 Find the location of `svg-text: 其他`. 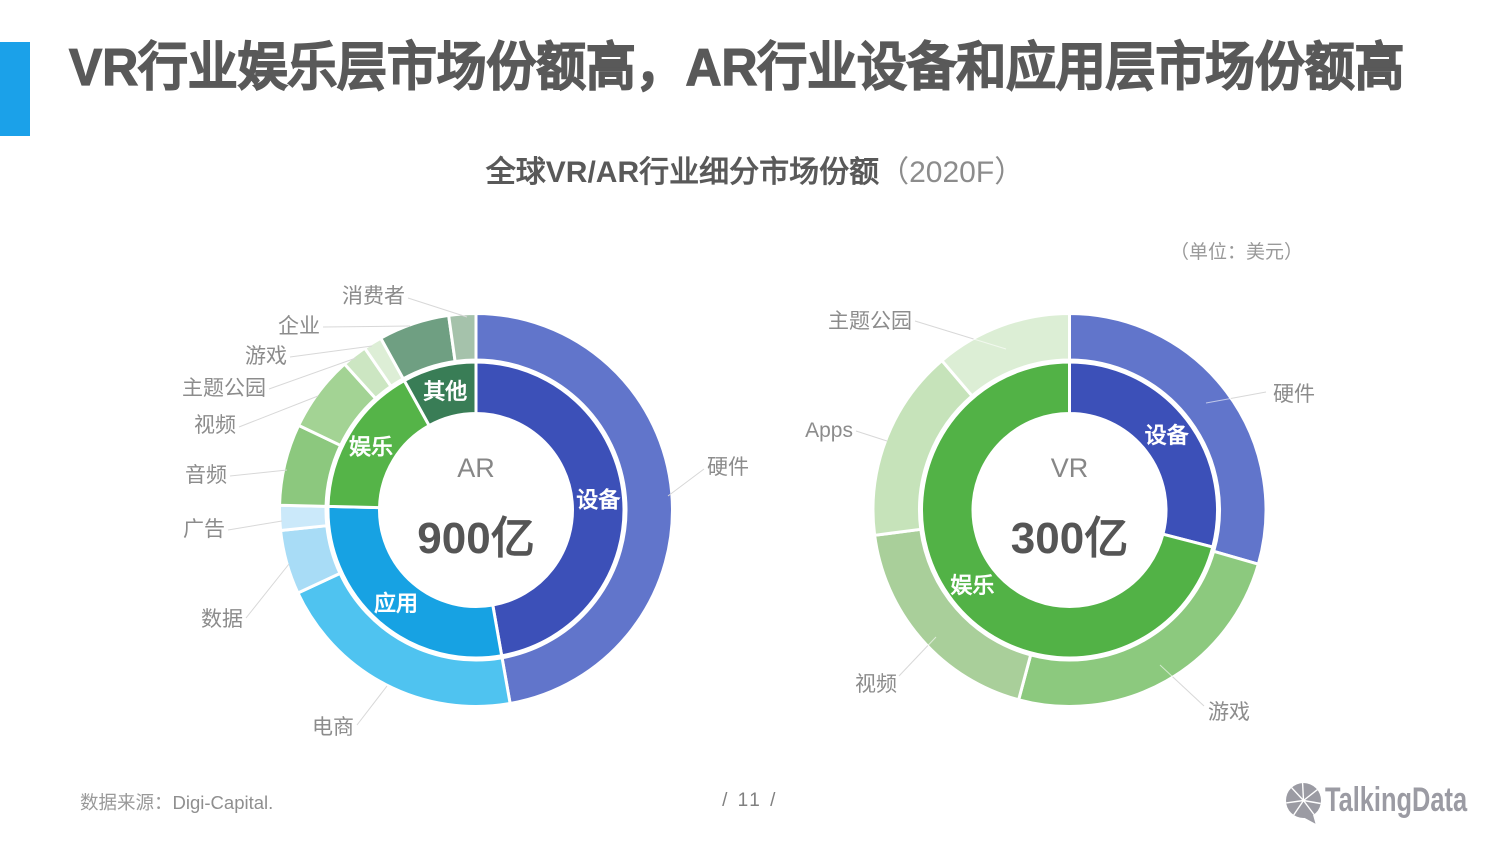

svg-text: 其他 is located at coordinates (445, 391).